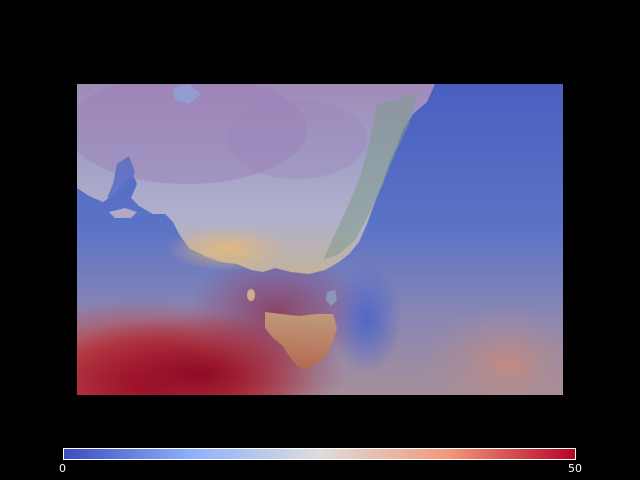  Describe the element at coordinates (367, 319) in the screenshot. I see `cool-zone-east-strait` at that location.